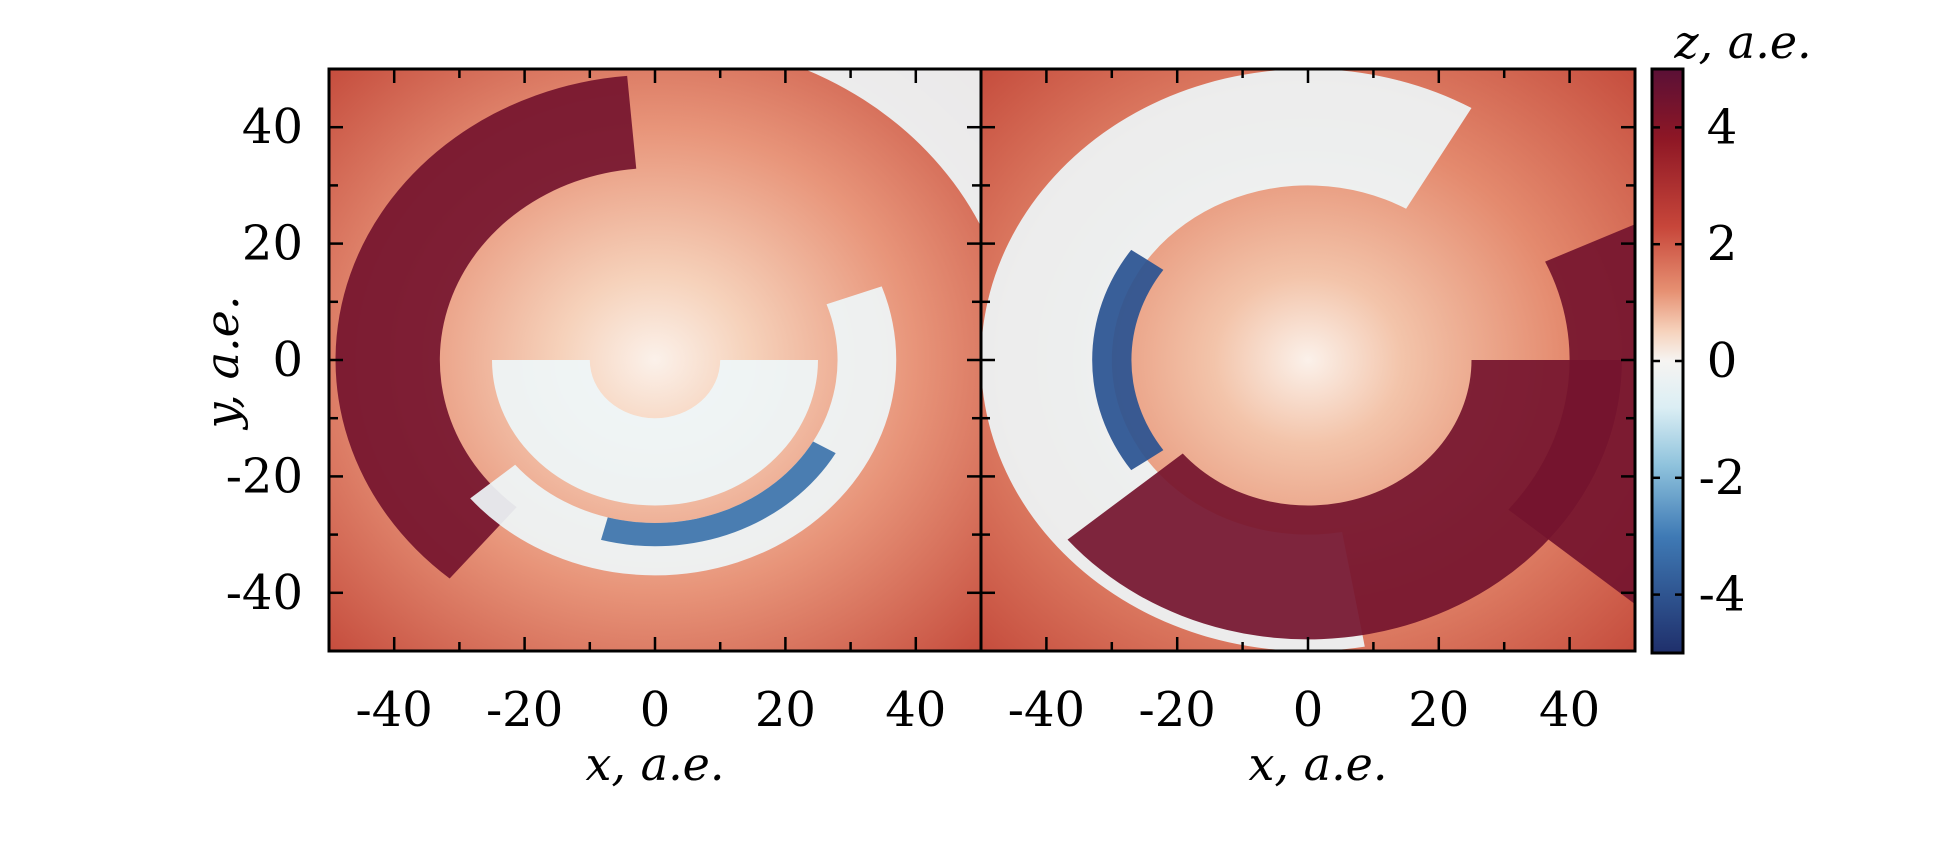 The width and height of the screenshot is (1949, 845). Describe the element at coordinates (272, 244) in the screenshot. I see `y-tick-label: 20` at that location.